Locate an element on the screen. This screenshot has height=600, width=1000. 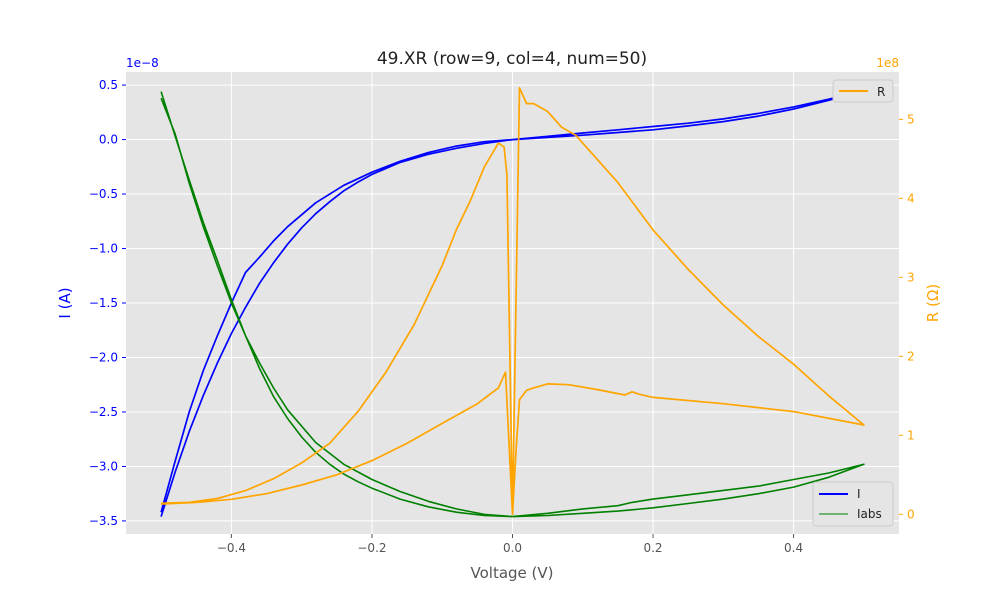
right-axis-label: R (Ω) is located at coordinates (933, 303).